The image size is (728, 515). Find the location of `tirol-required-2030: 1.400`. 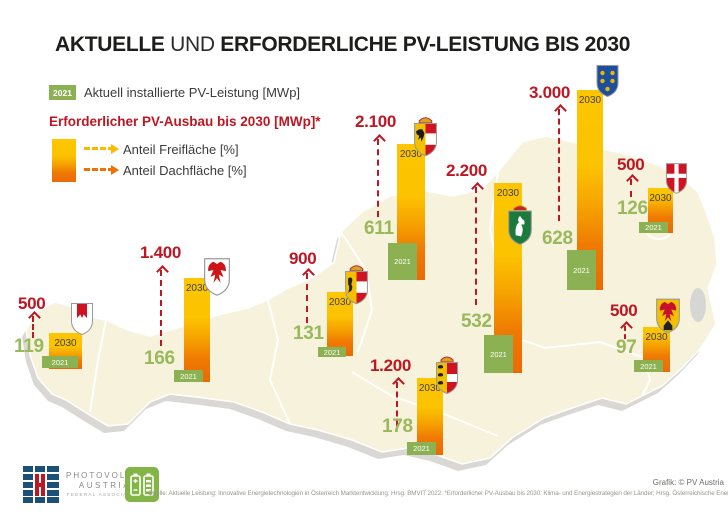

tirol-required-2030: 1.400 is located at coordinates (161, 252).